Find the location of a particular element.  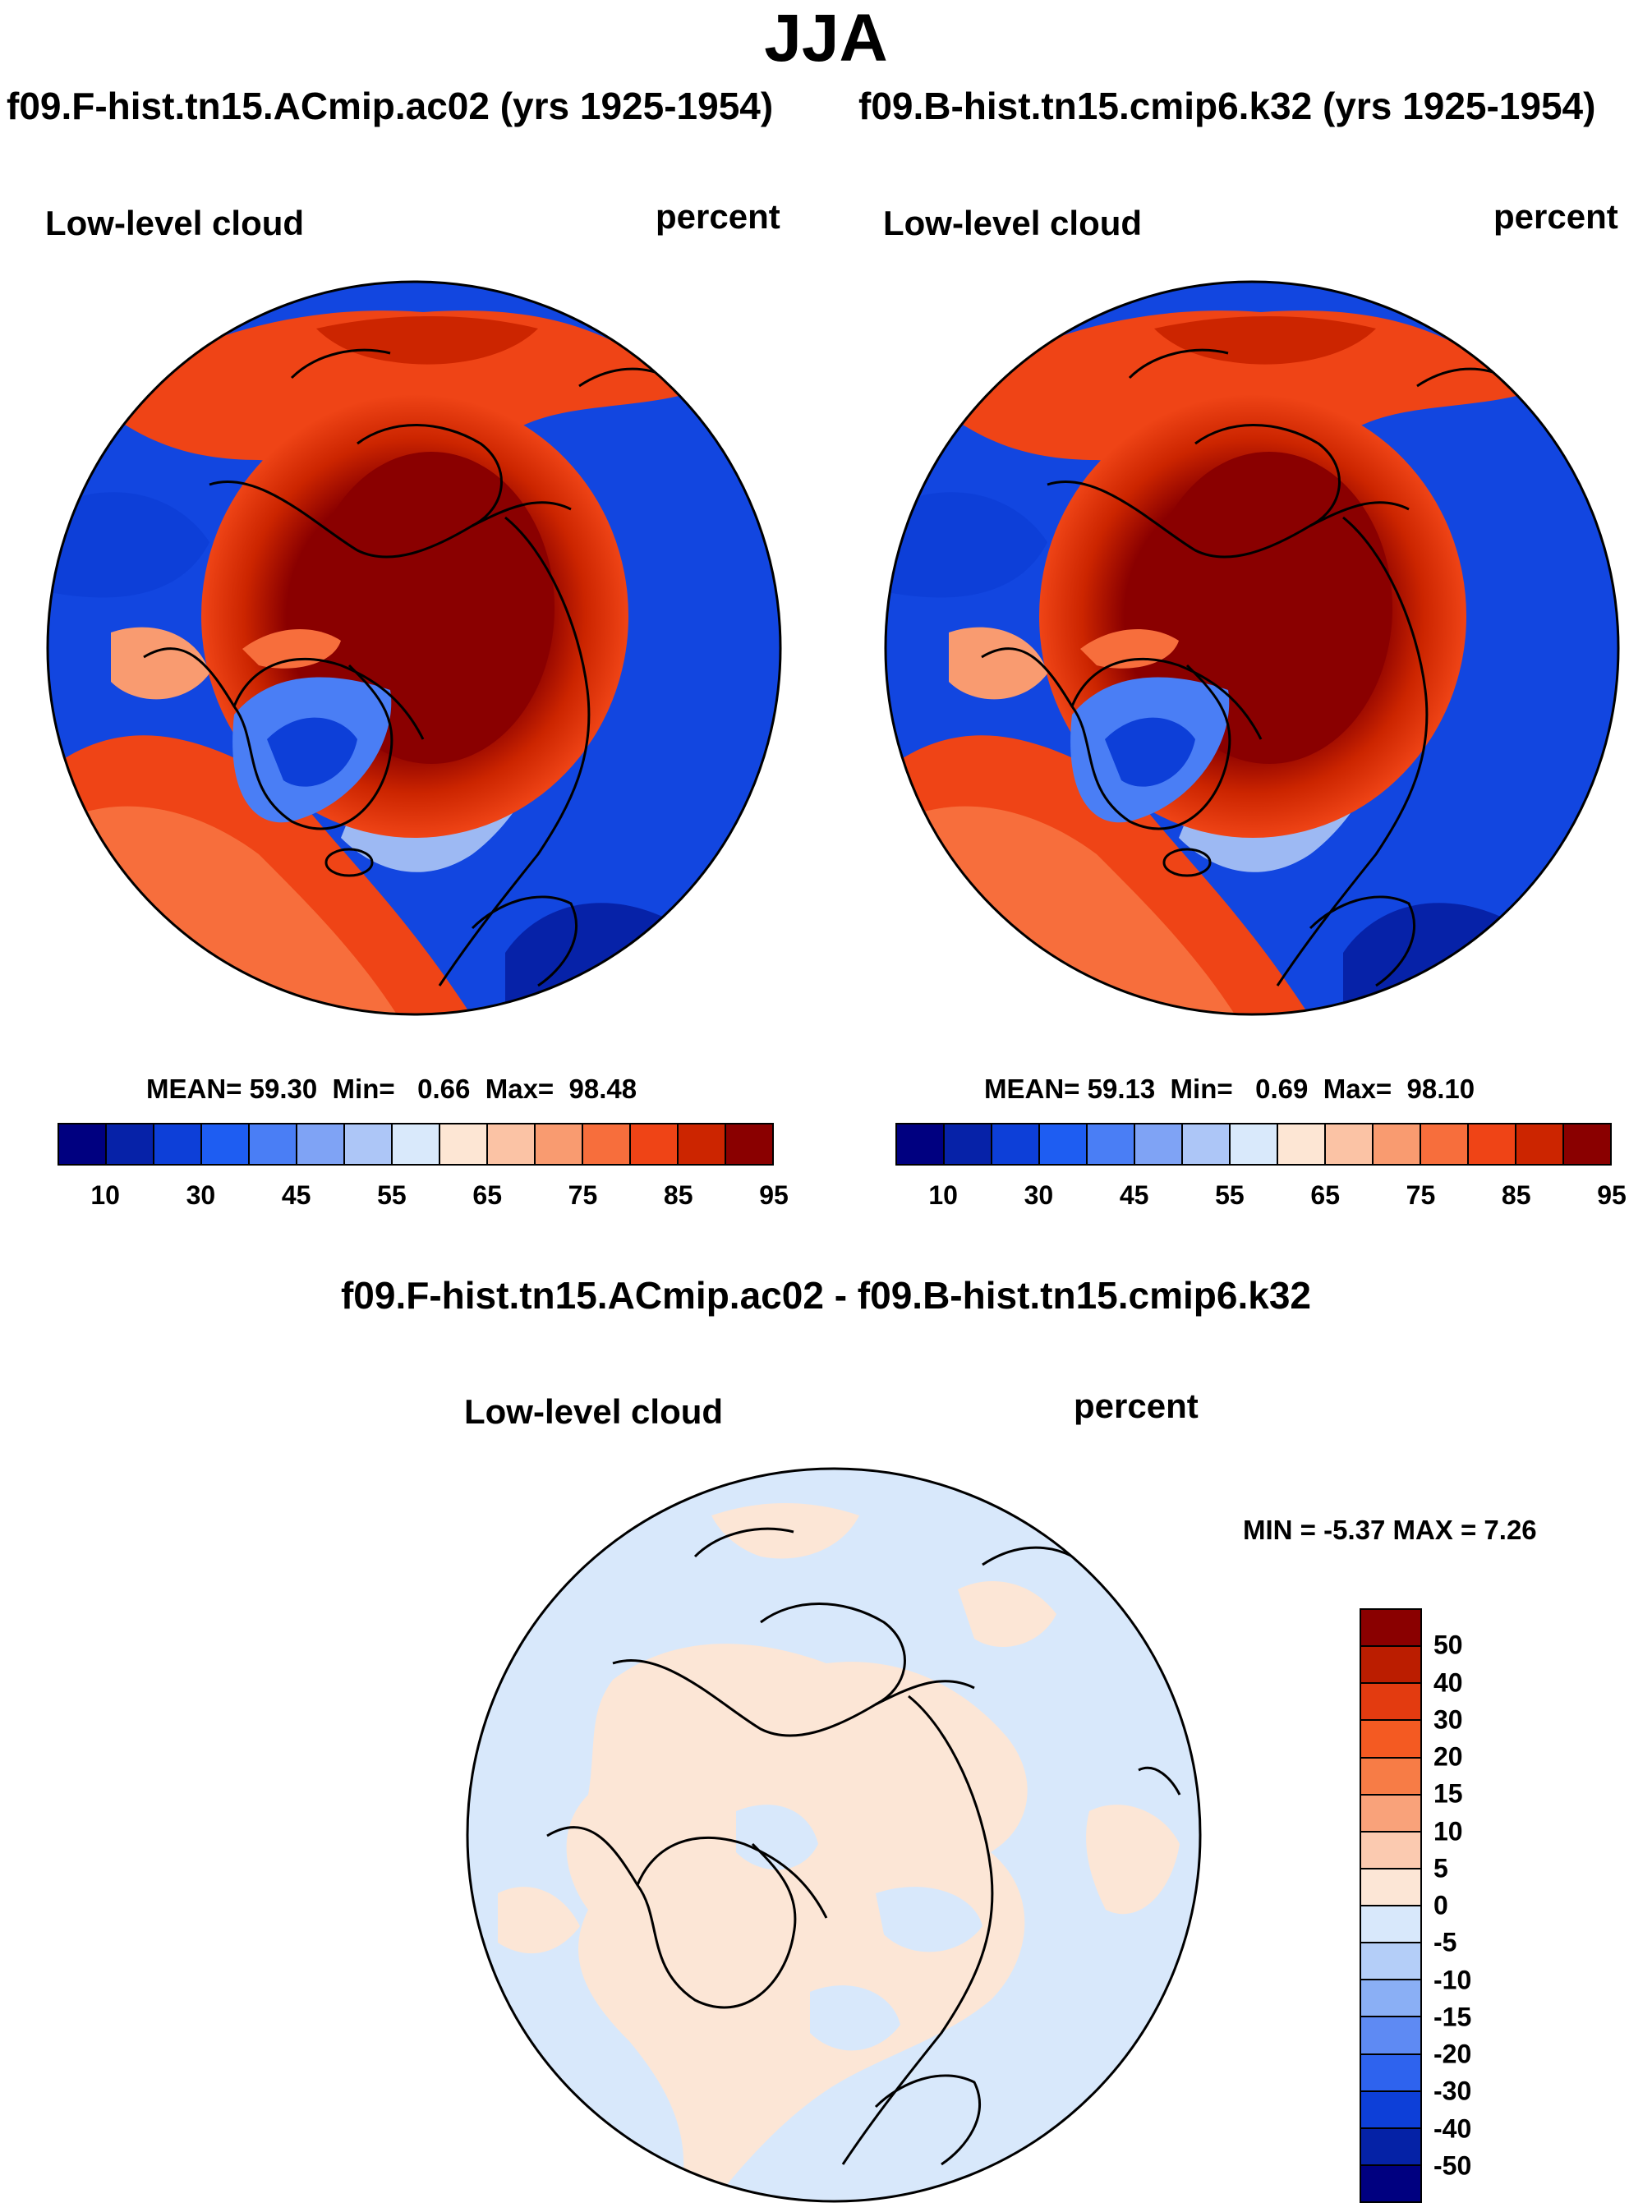

vbar-label--15: -15 is located at coordinates (1452, 2017).